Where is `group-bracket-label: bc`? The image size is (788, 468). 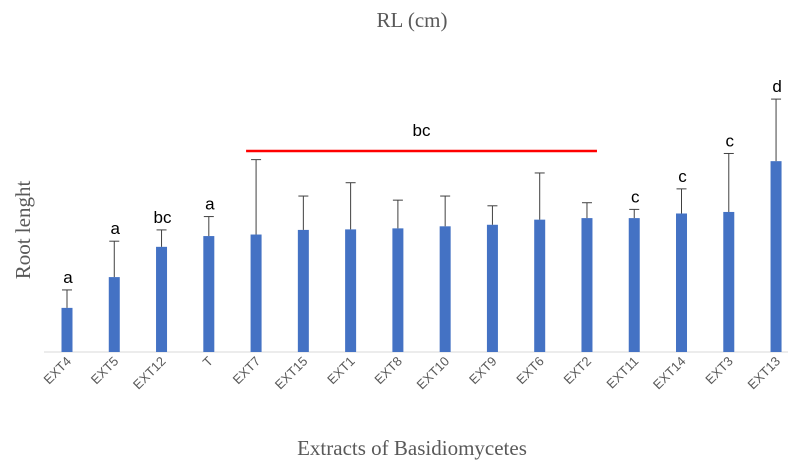
group-bracket-label: bc is located at coordinates (422, 130).